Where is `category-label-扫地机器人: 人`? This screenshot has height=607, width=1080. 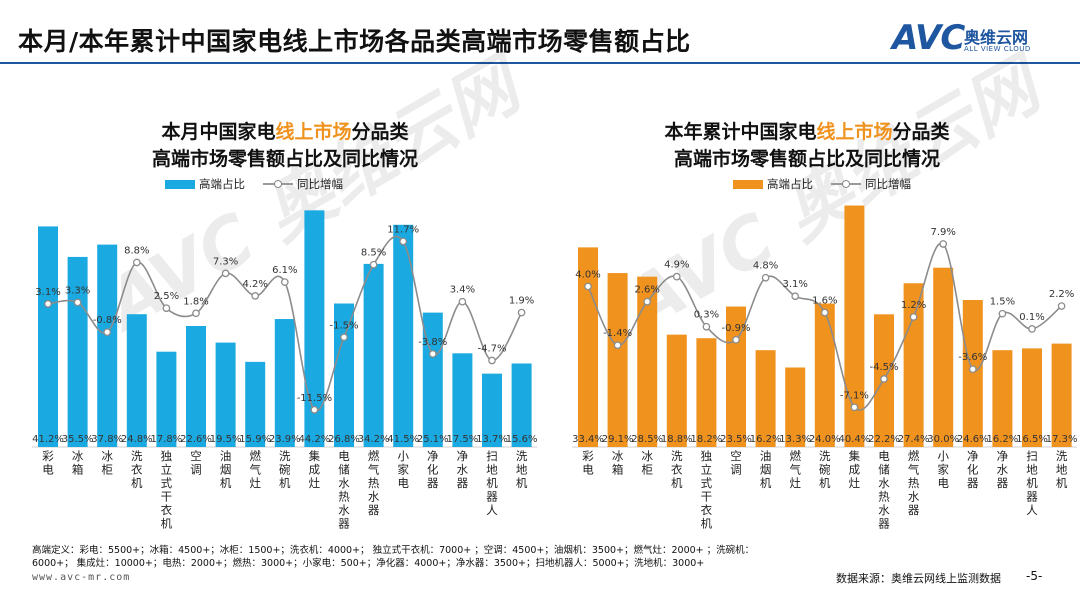 category-label-扫地机器人: 人 is located at coordinates (492, 510).